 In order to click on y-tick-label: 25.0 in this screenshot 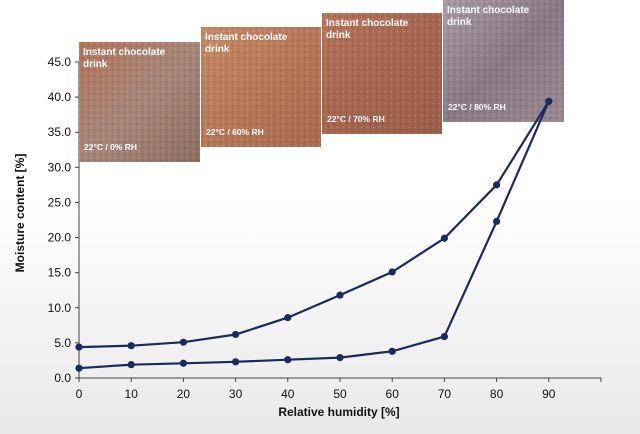, I will do `click(60, 202)`.